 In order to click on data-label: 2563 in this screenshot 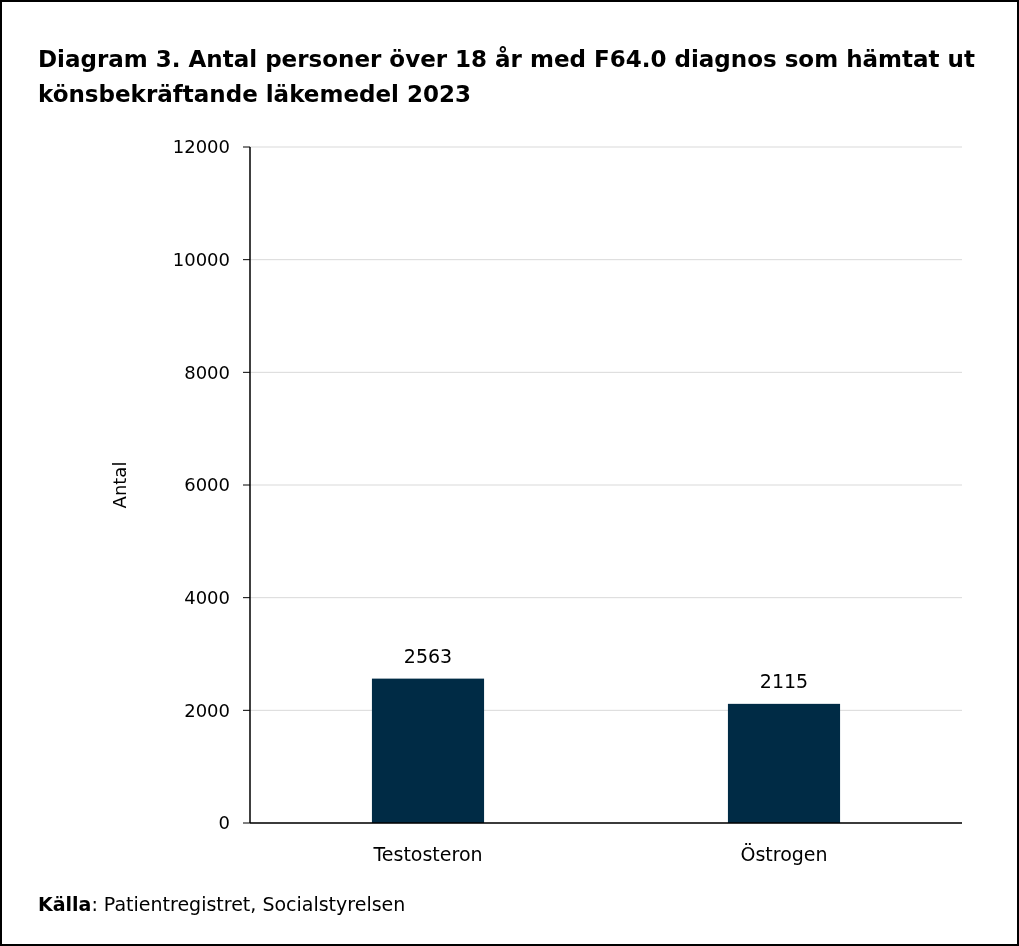, I will do `click(428, 655)`.